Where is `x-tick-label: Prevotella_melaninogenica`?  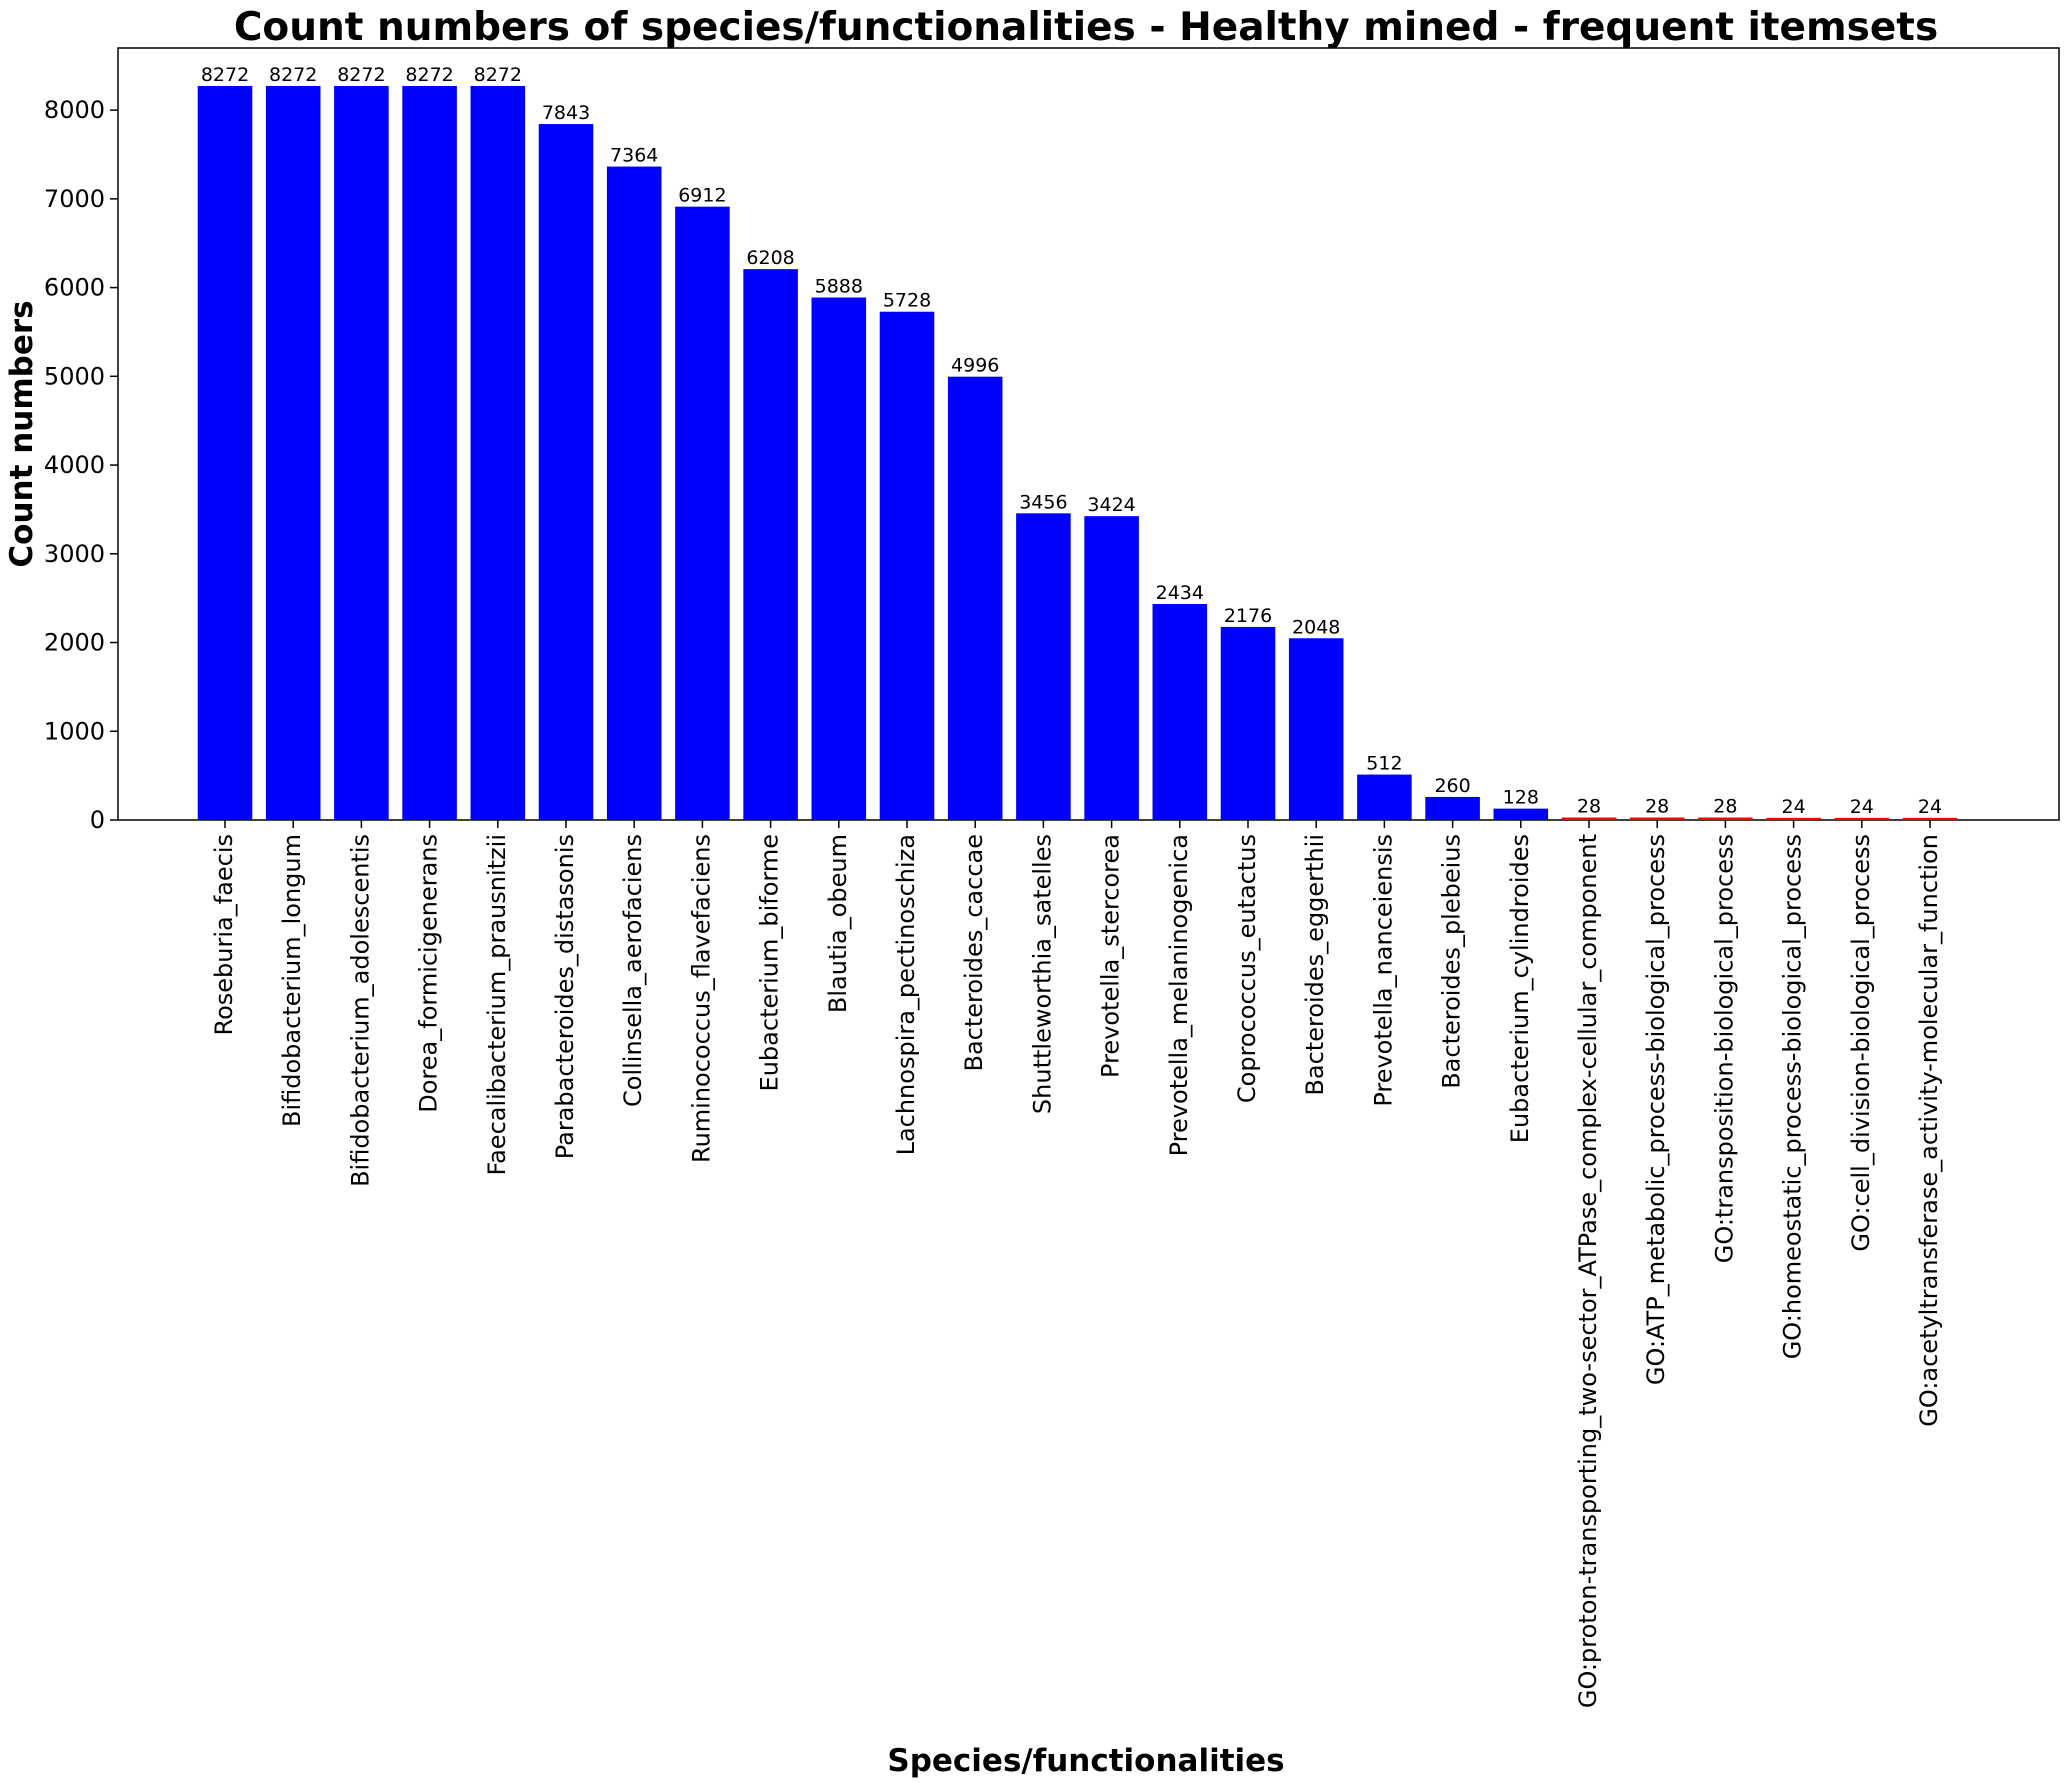
x-tick-label: Prevotella_melaninogenica is located at coordinates (1179, 995).